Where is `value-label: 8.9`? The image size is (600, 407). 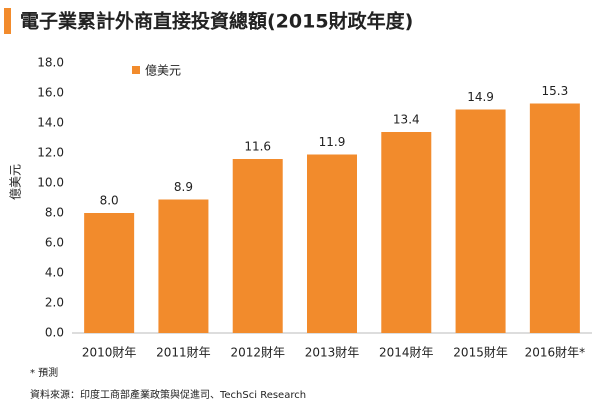 value-label: 8.9 is located at coordinates (183, 187).